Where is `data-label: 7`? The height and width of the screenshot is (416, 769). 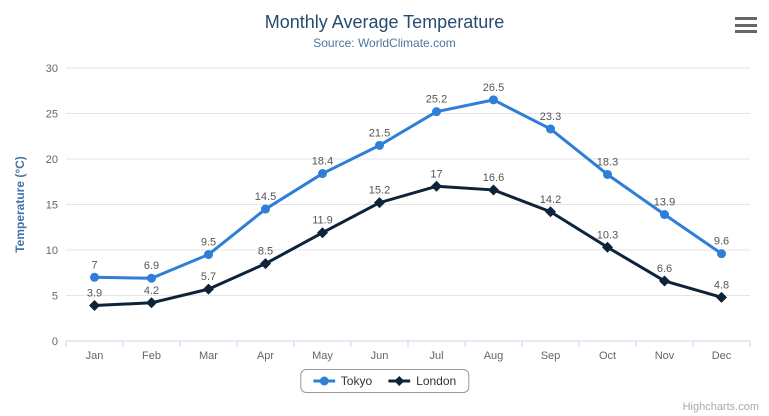
data-label: 7 is located at coordinates (94, 265).